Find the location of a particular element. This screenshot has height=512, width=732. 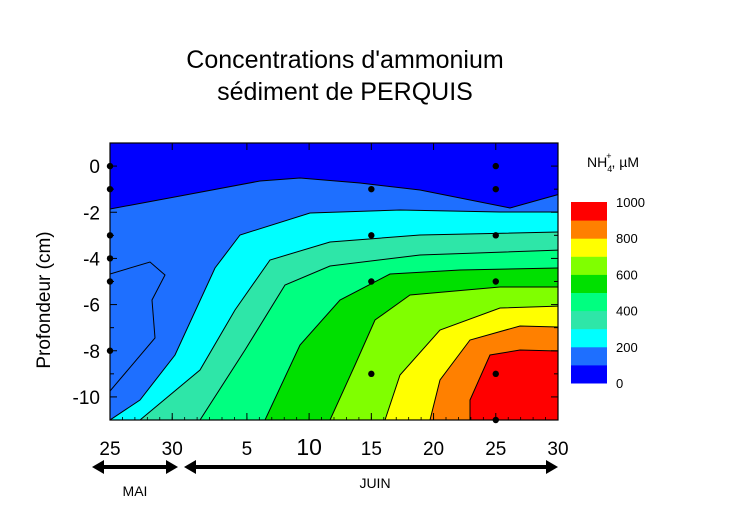

june-arrow-left-head is located at coordinates (190, 467).